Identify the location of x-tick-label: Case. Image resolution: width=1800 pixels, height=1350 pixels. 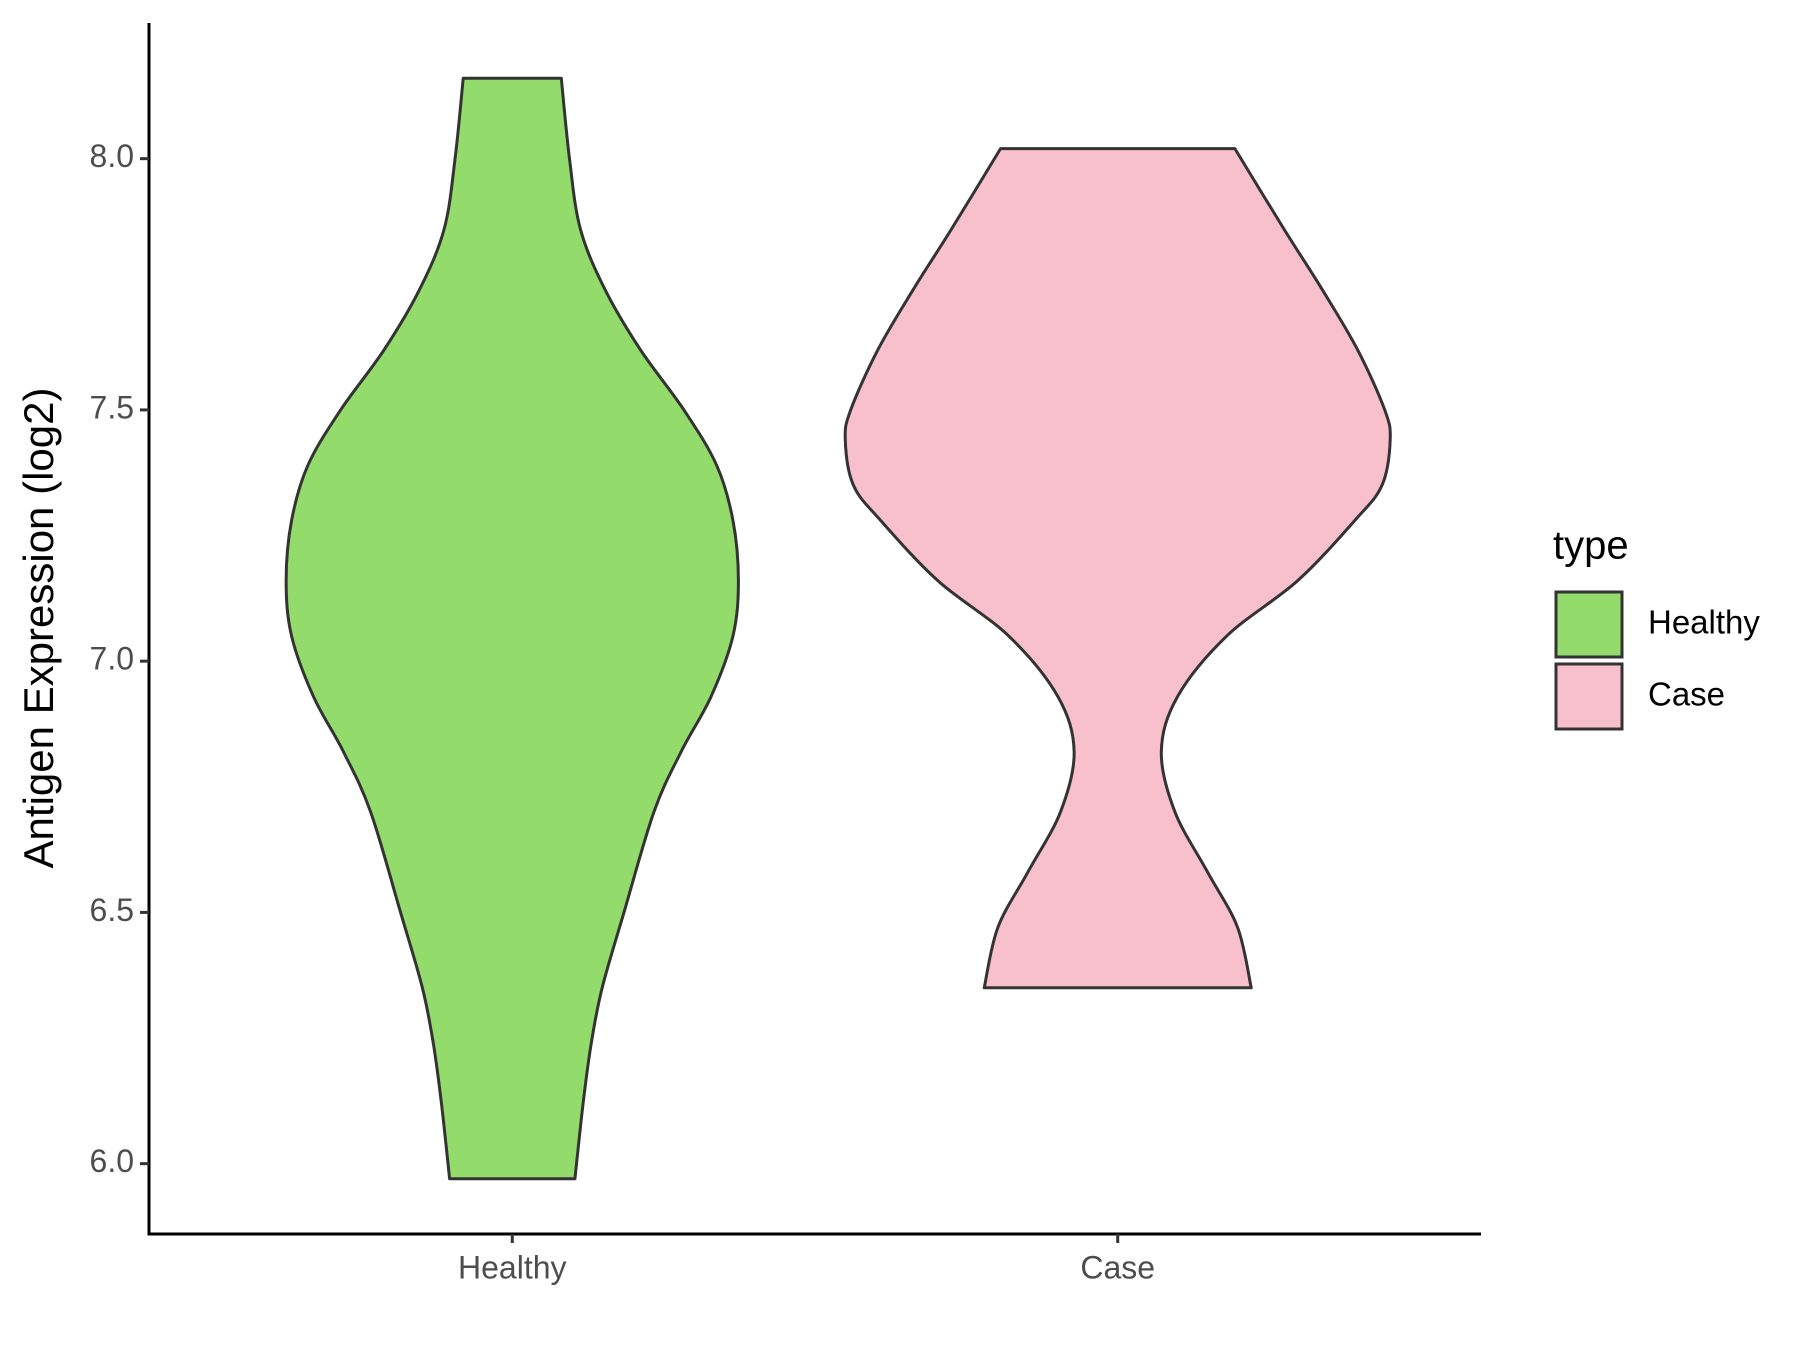
(1117, 1267).